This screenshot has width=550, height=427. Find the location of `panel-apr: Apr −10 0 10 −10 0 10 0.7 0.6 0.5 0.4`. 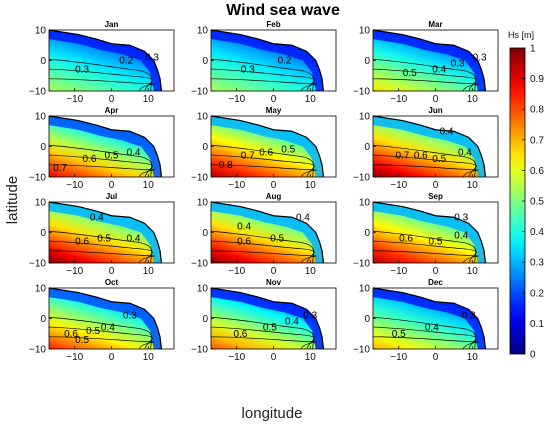

panel-apr: Apr −10 0 10 −10 0 10 0.7 0.6 0.5 0.4 is located at coordinates (102, 148).